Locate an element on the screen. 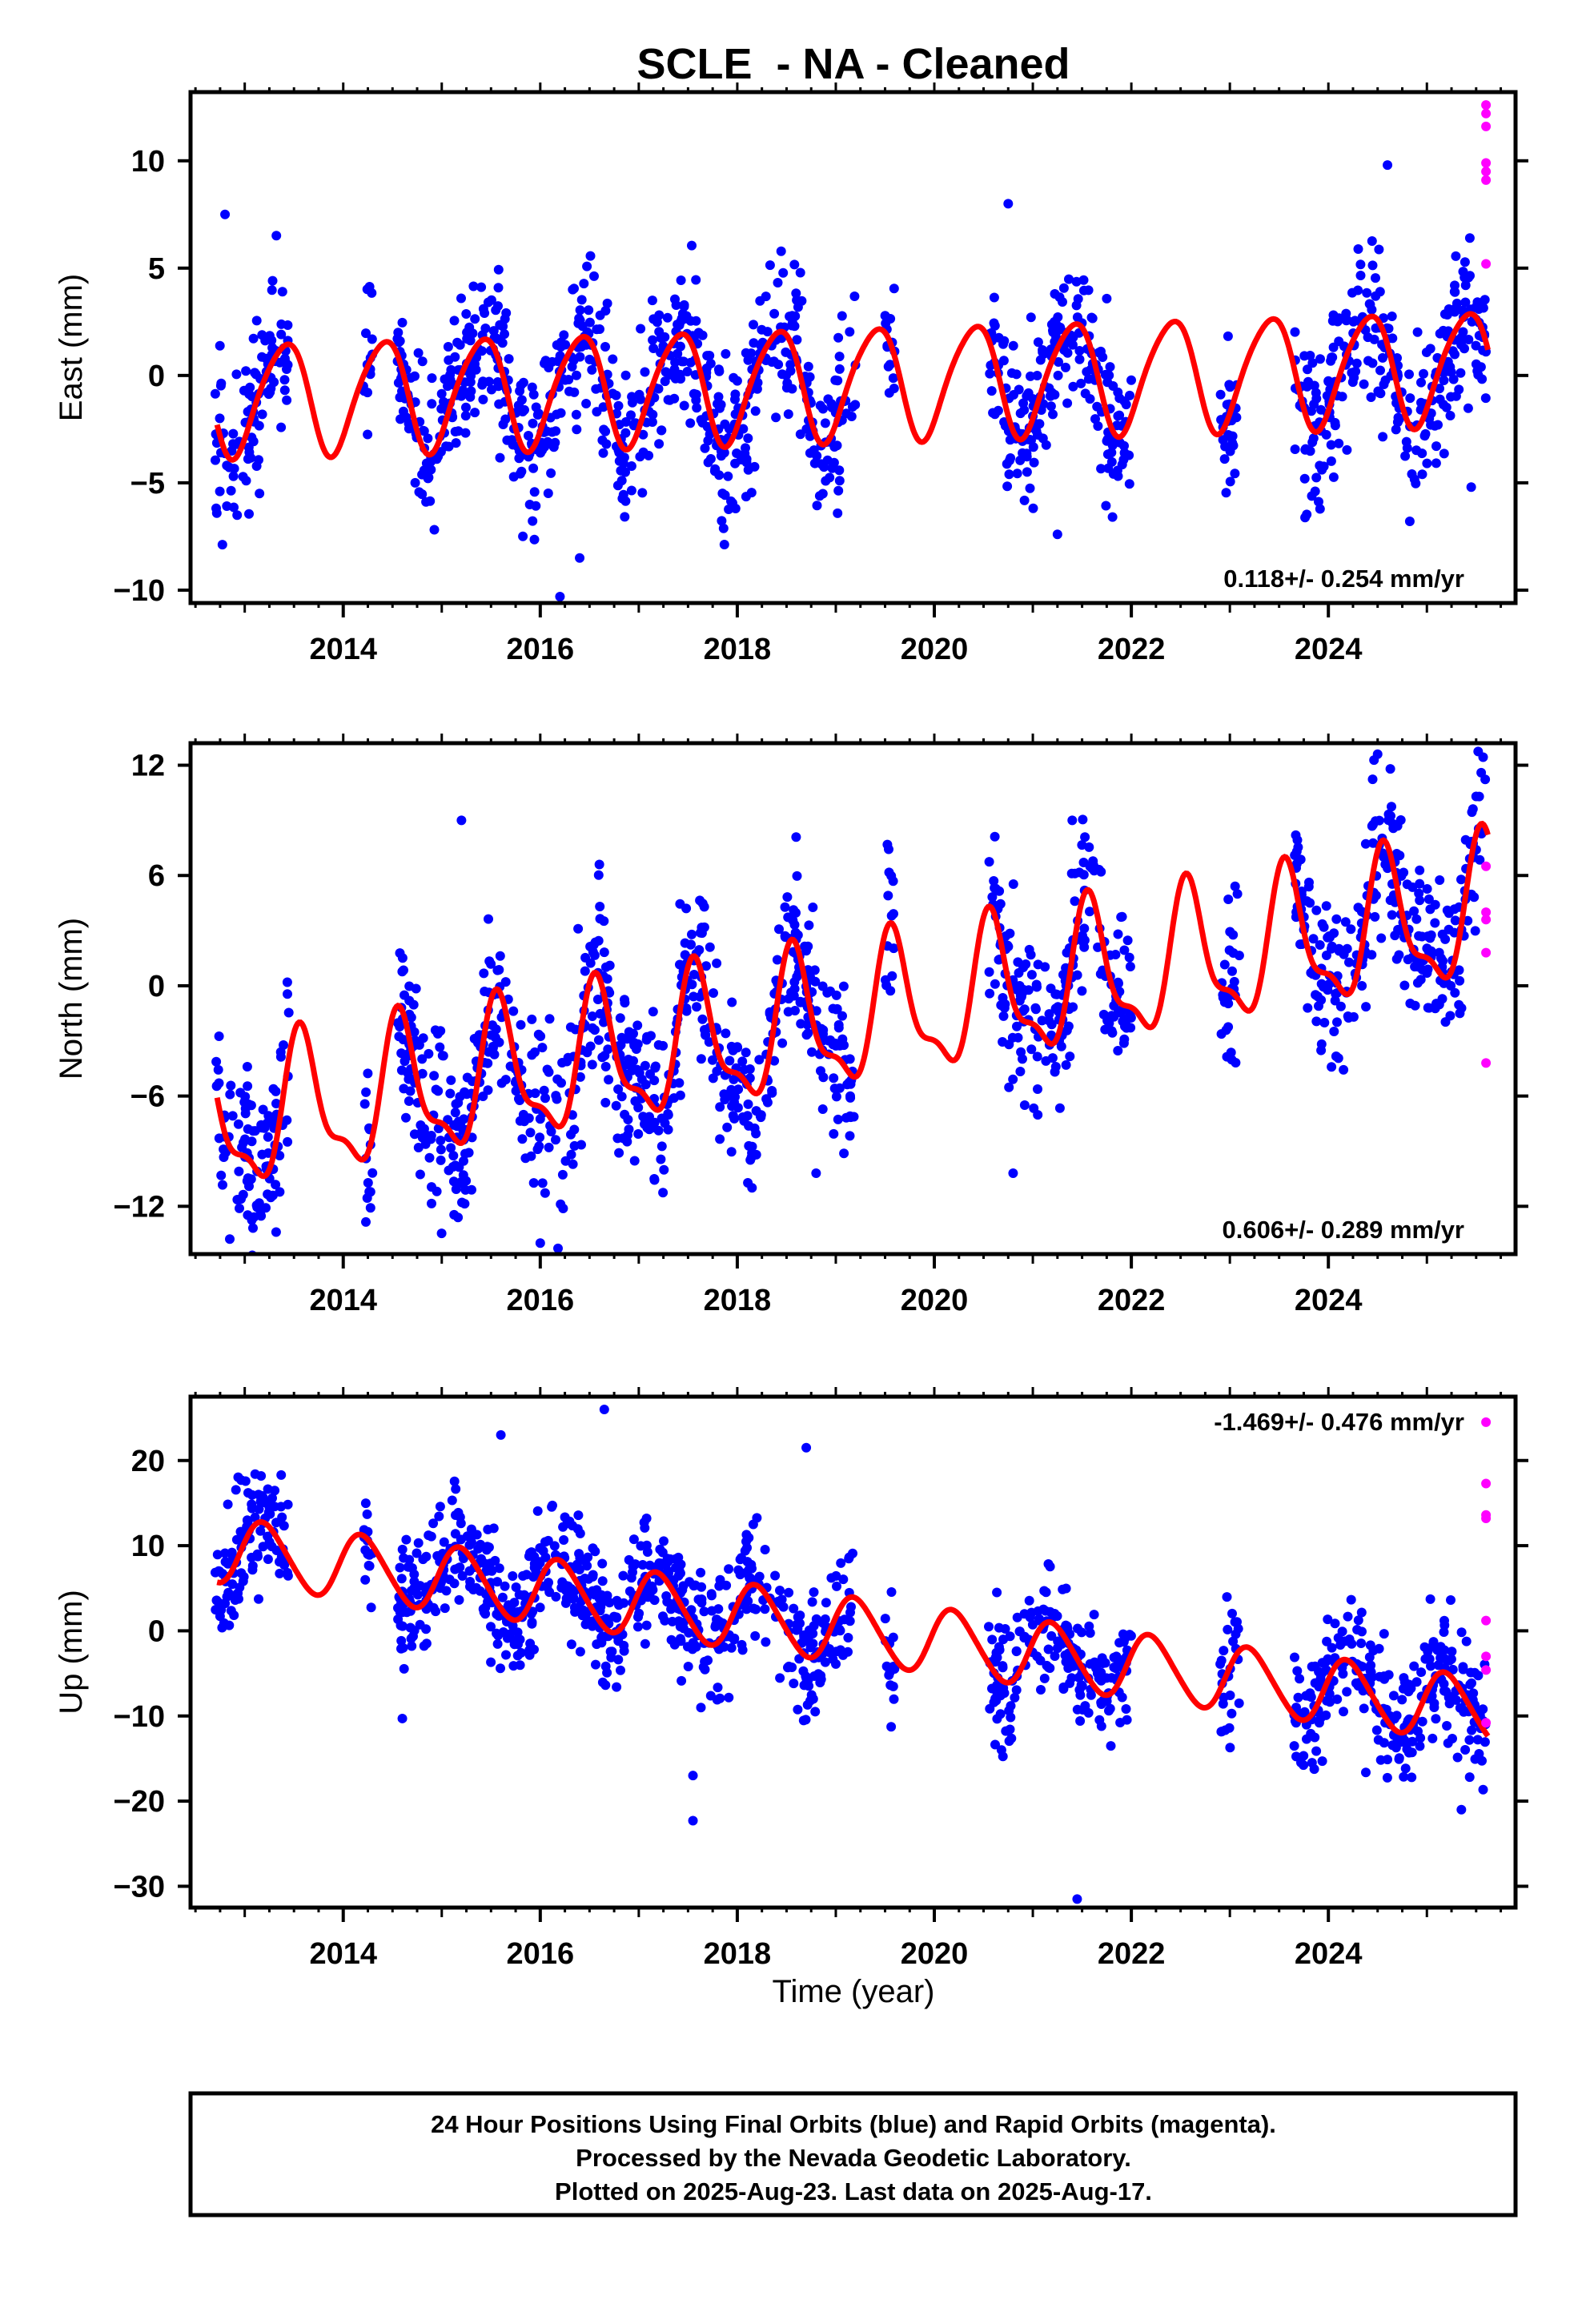 The image size is (1582, 2324). y-tick-label: −20 is located at coordinates (139, 1802).